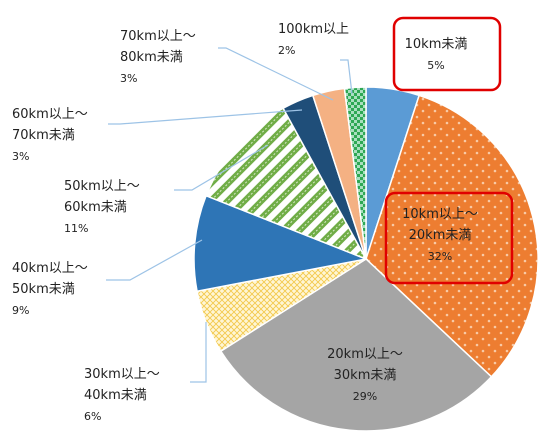  Describe the element at coordinates (440, 214) in the screenshot. I see `data-label-category-1: 10km以上～` at that location.